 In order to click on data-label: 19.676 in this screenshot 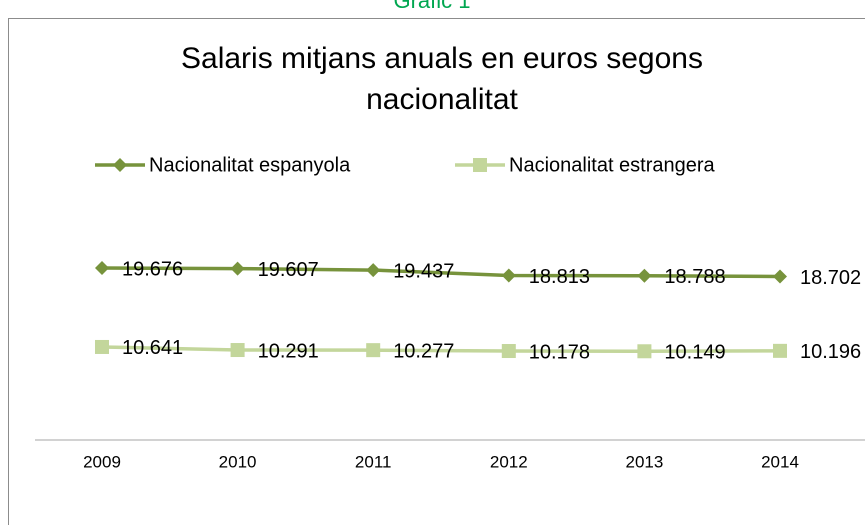, I will do `click(152, 269)`.